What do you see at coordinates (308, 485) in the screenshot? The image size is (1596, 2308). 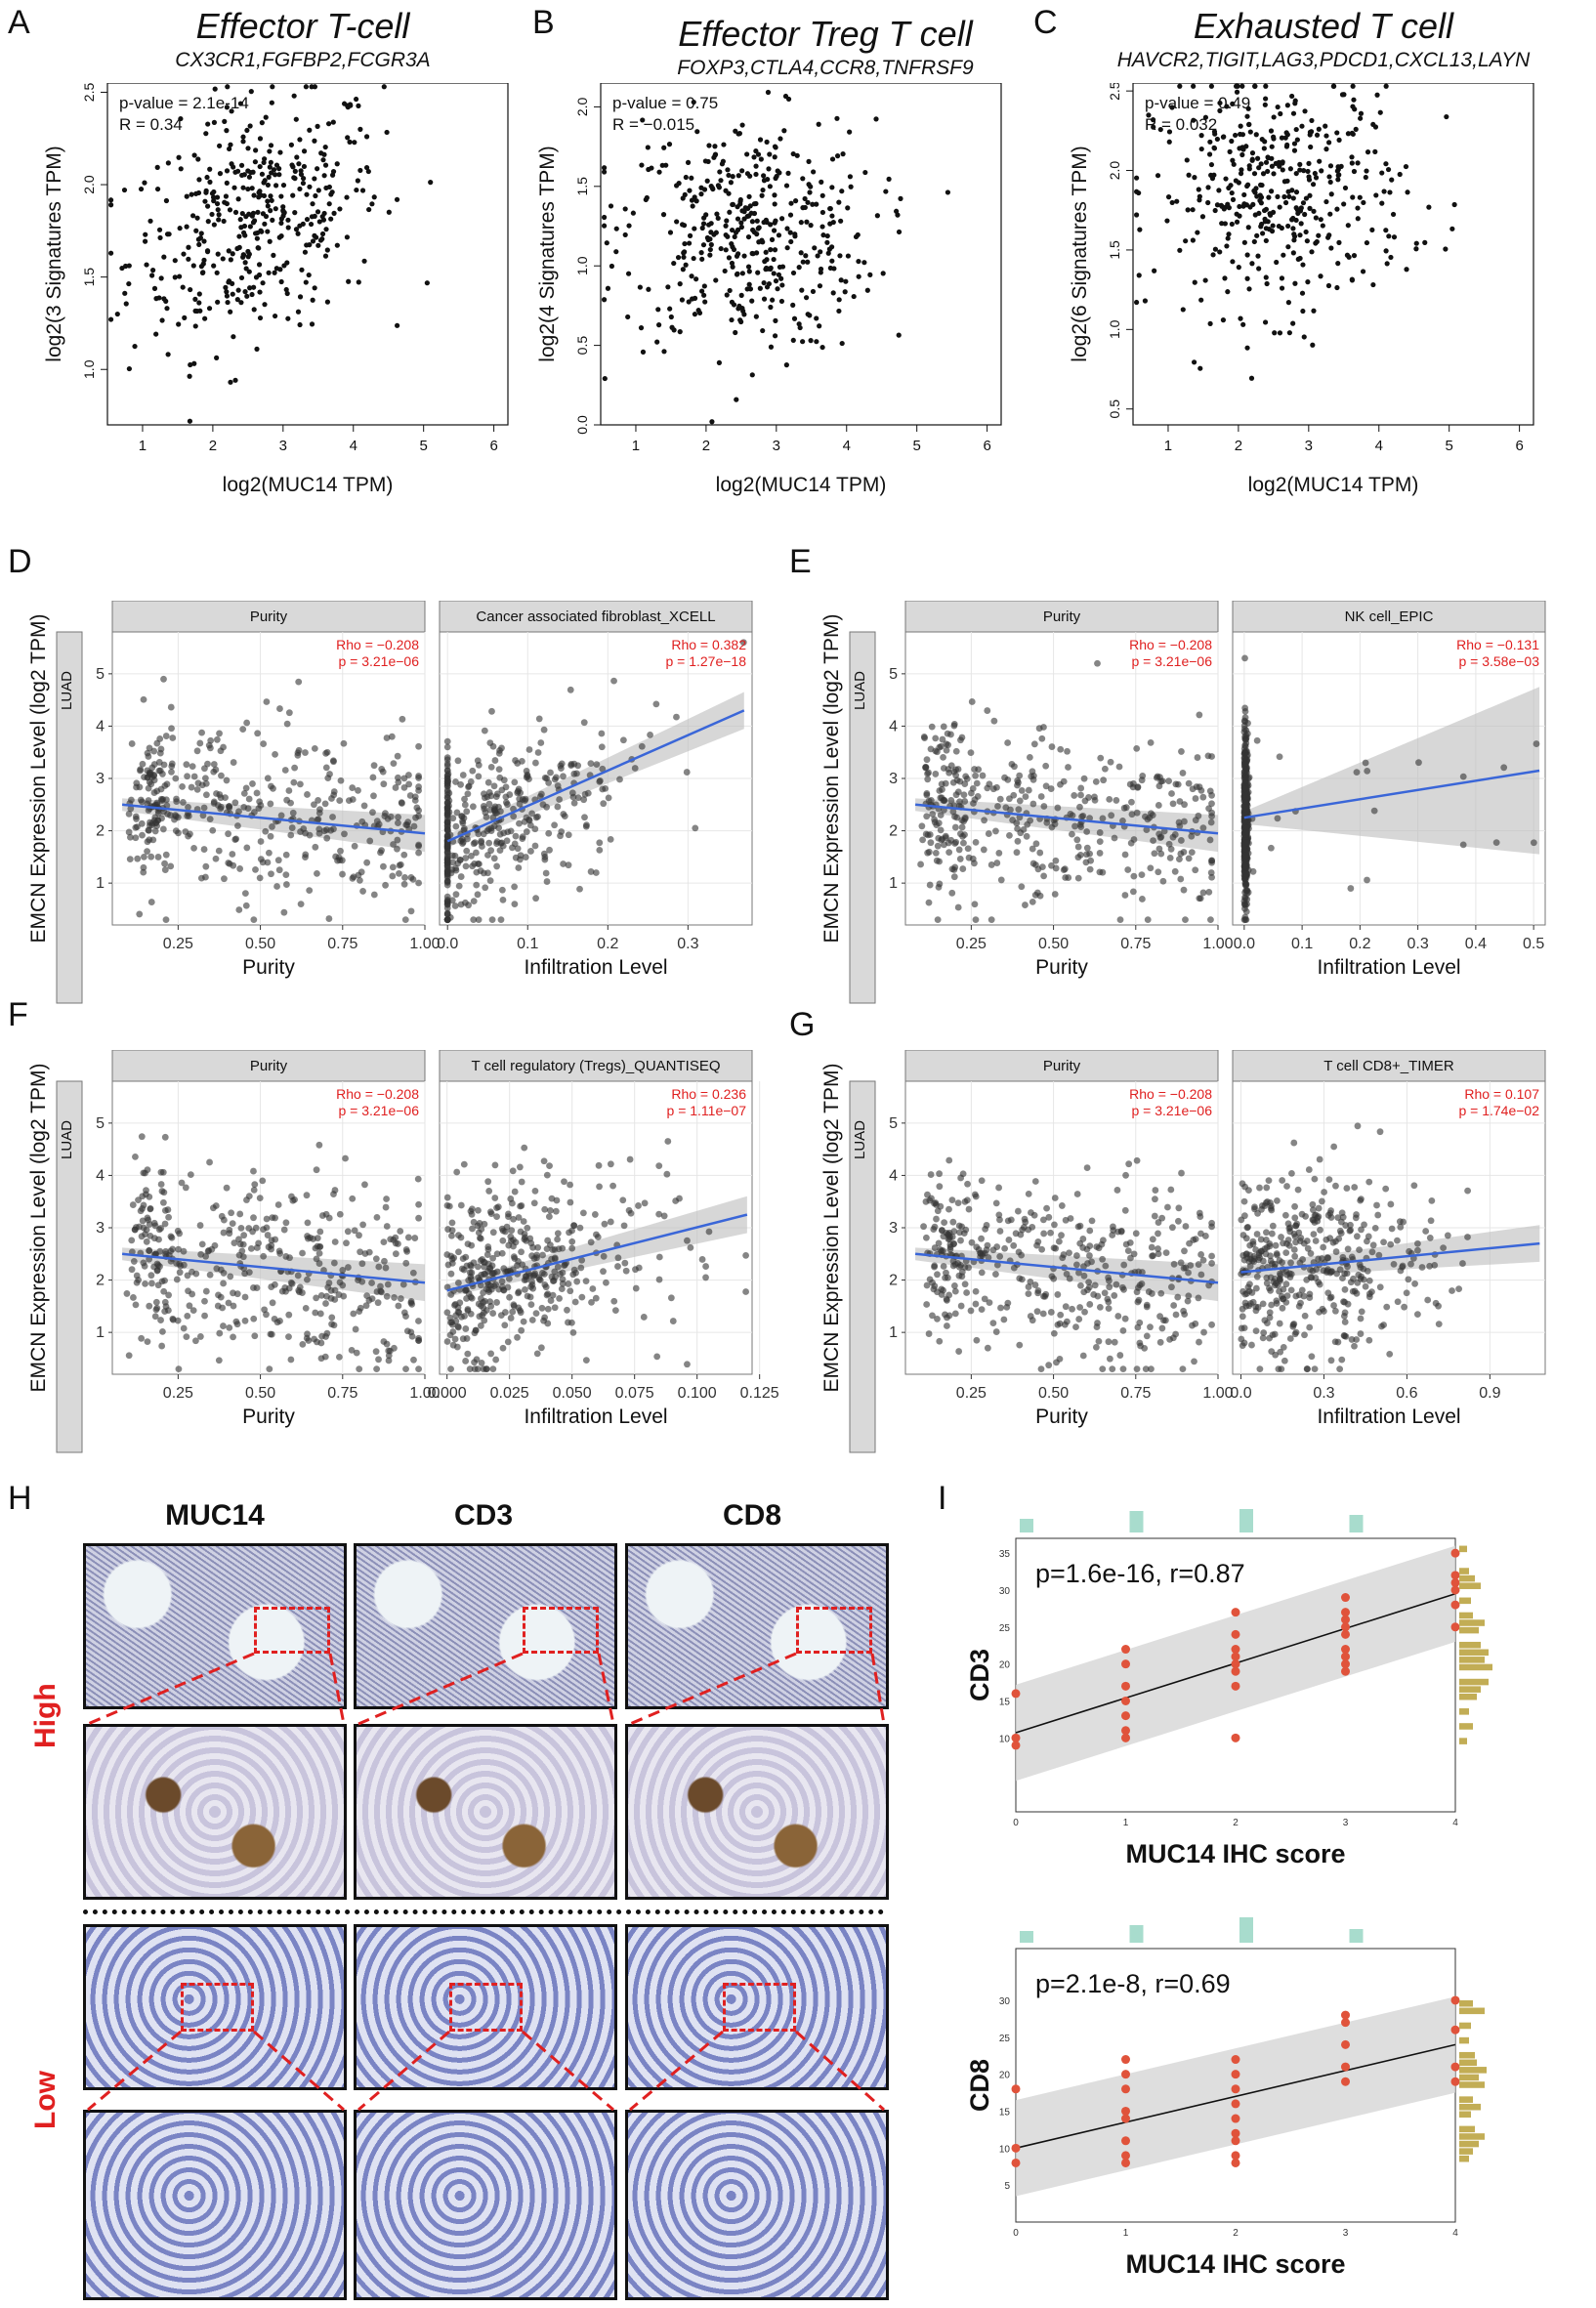 I see `x-axis-label: log2(MUC14 TPM)` at bounding box center [308, 485].